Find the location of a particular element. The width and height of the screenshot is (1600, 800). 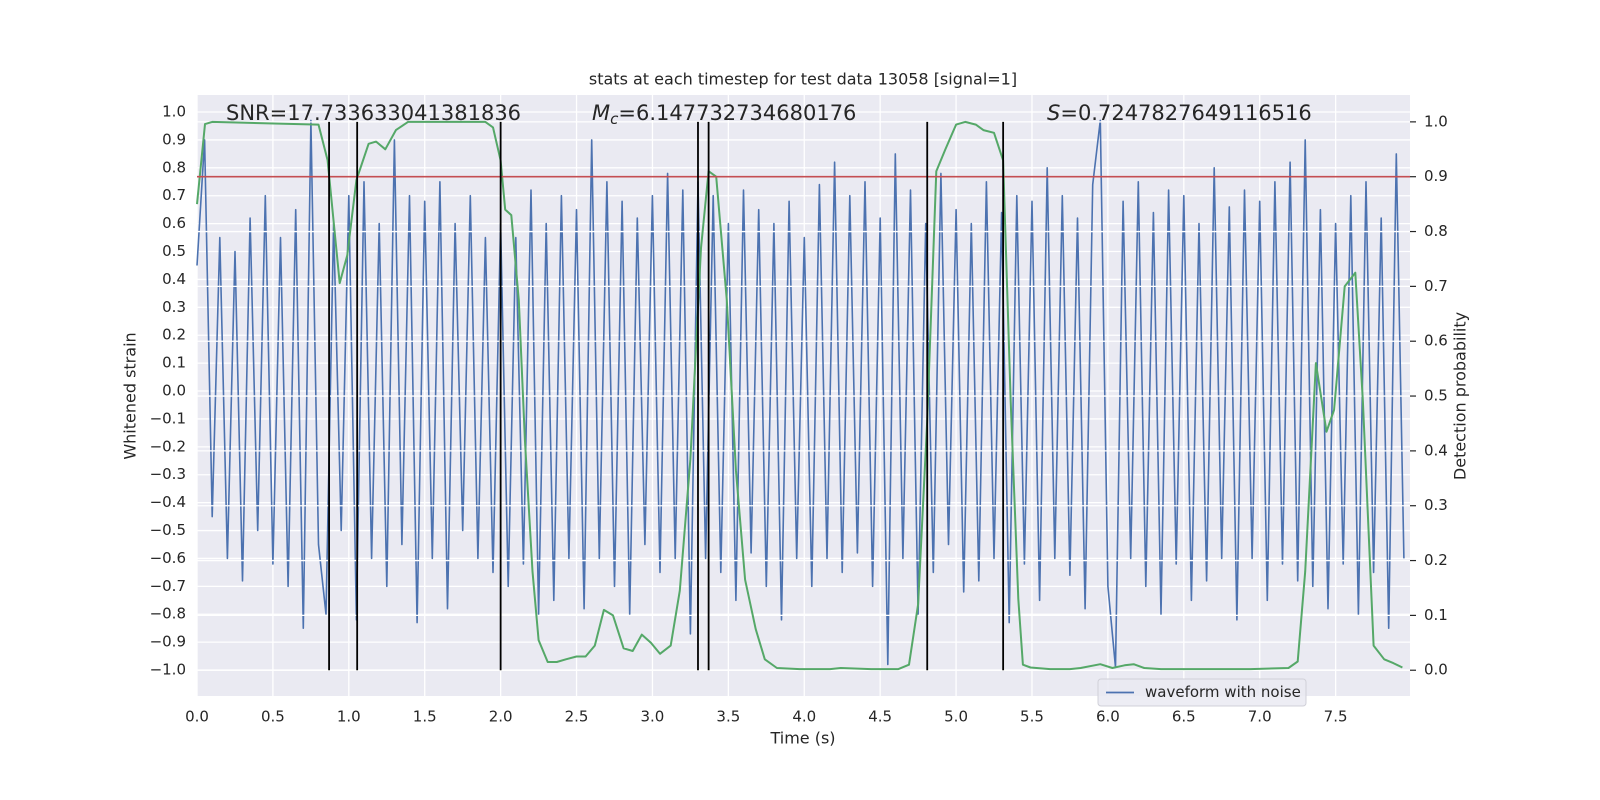

annotation: S=0.7247827649116516 is located at coordinates (1179, 113).